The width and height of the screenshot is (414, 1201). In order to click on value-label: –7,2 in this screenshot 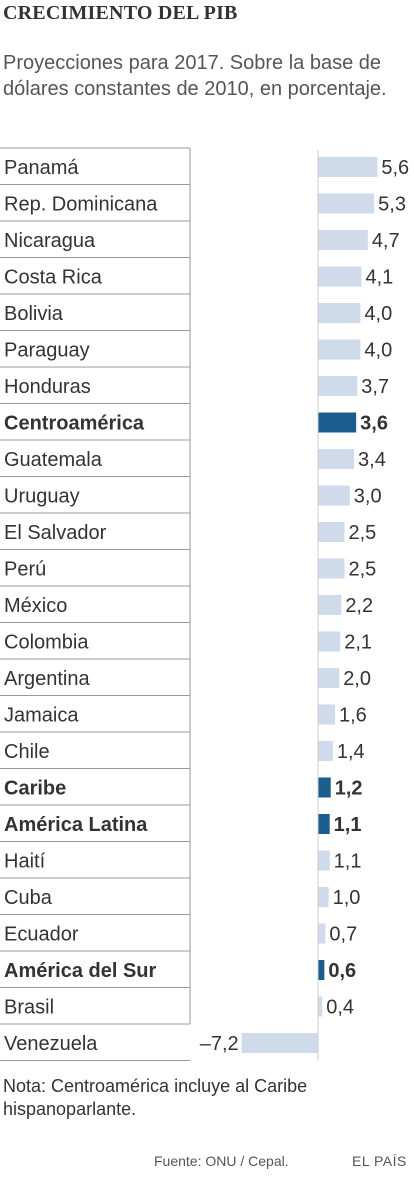, I will do `click(219, 1044)`.